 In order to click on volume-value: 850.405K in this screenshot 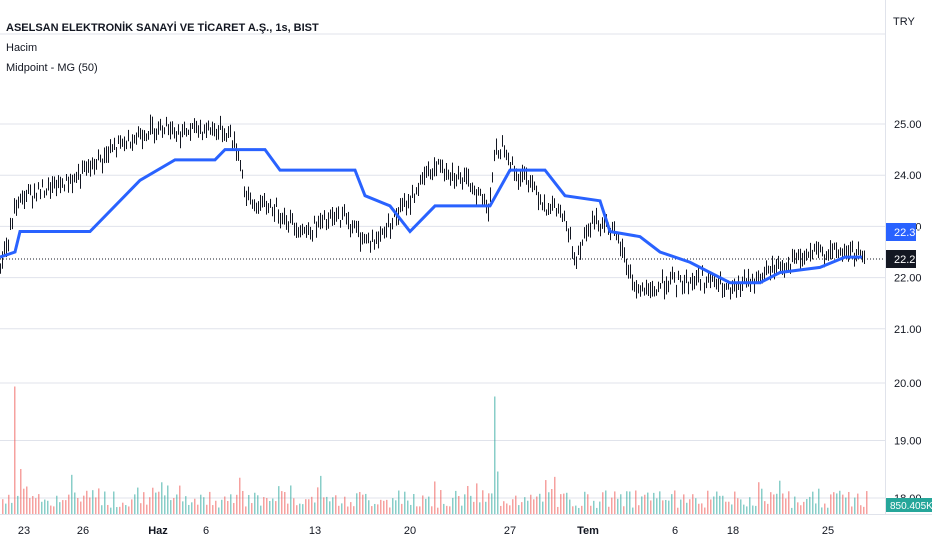, I will do `click(911, 506)`.